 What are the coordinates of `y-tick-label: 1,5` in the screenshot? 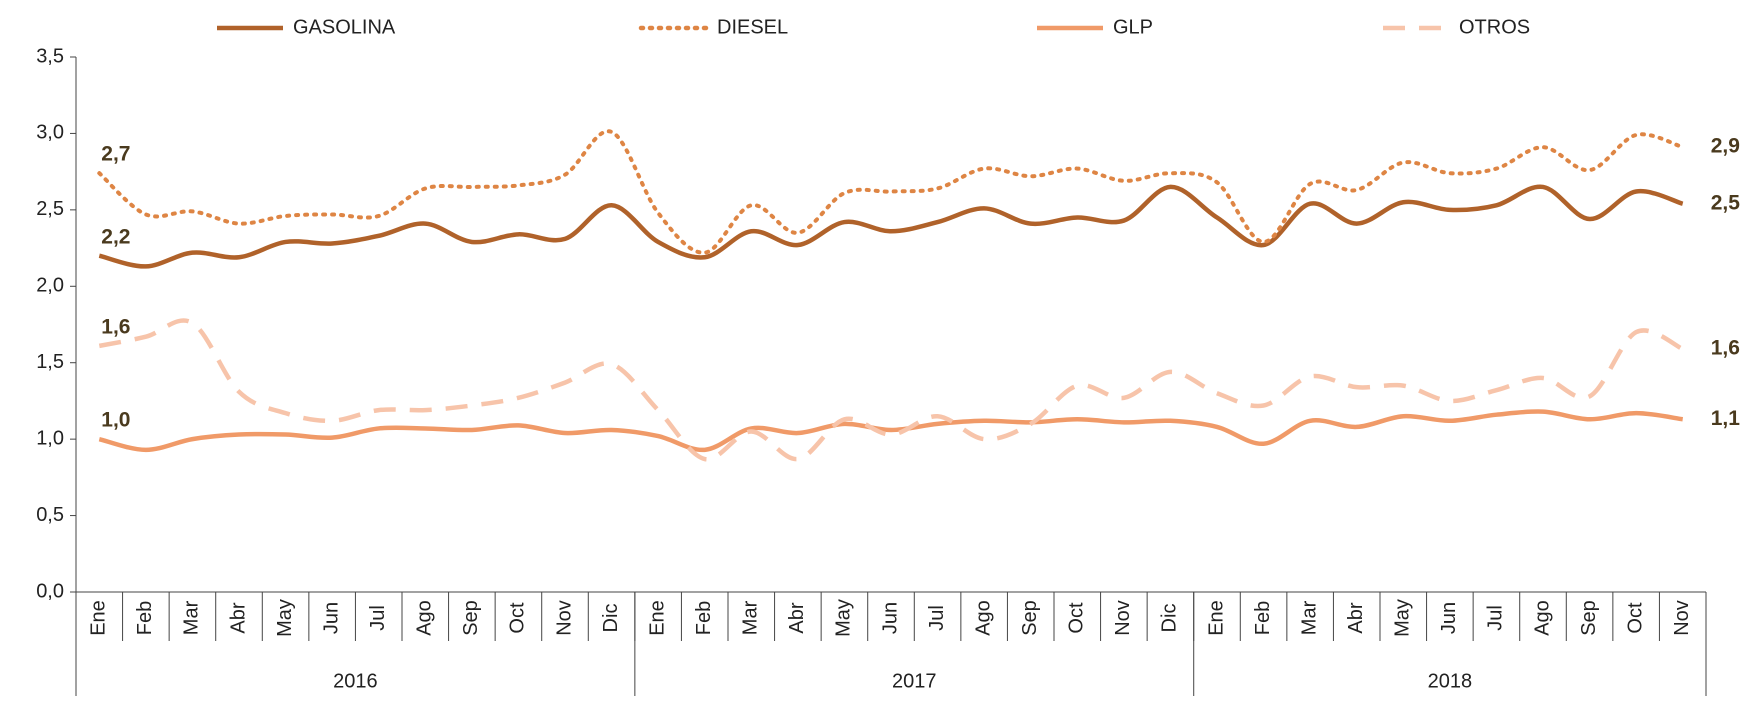 It's located at (50, 362).